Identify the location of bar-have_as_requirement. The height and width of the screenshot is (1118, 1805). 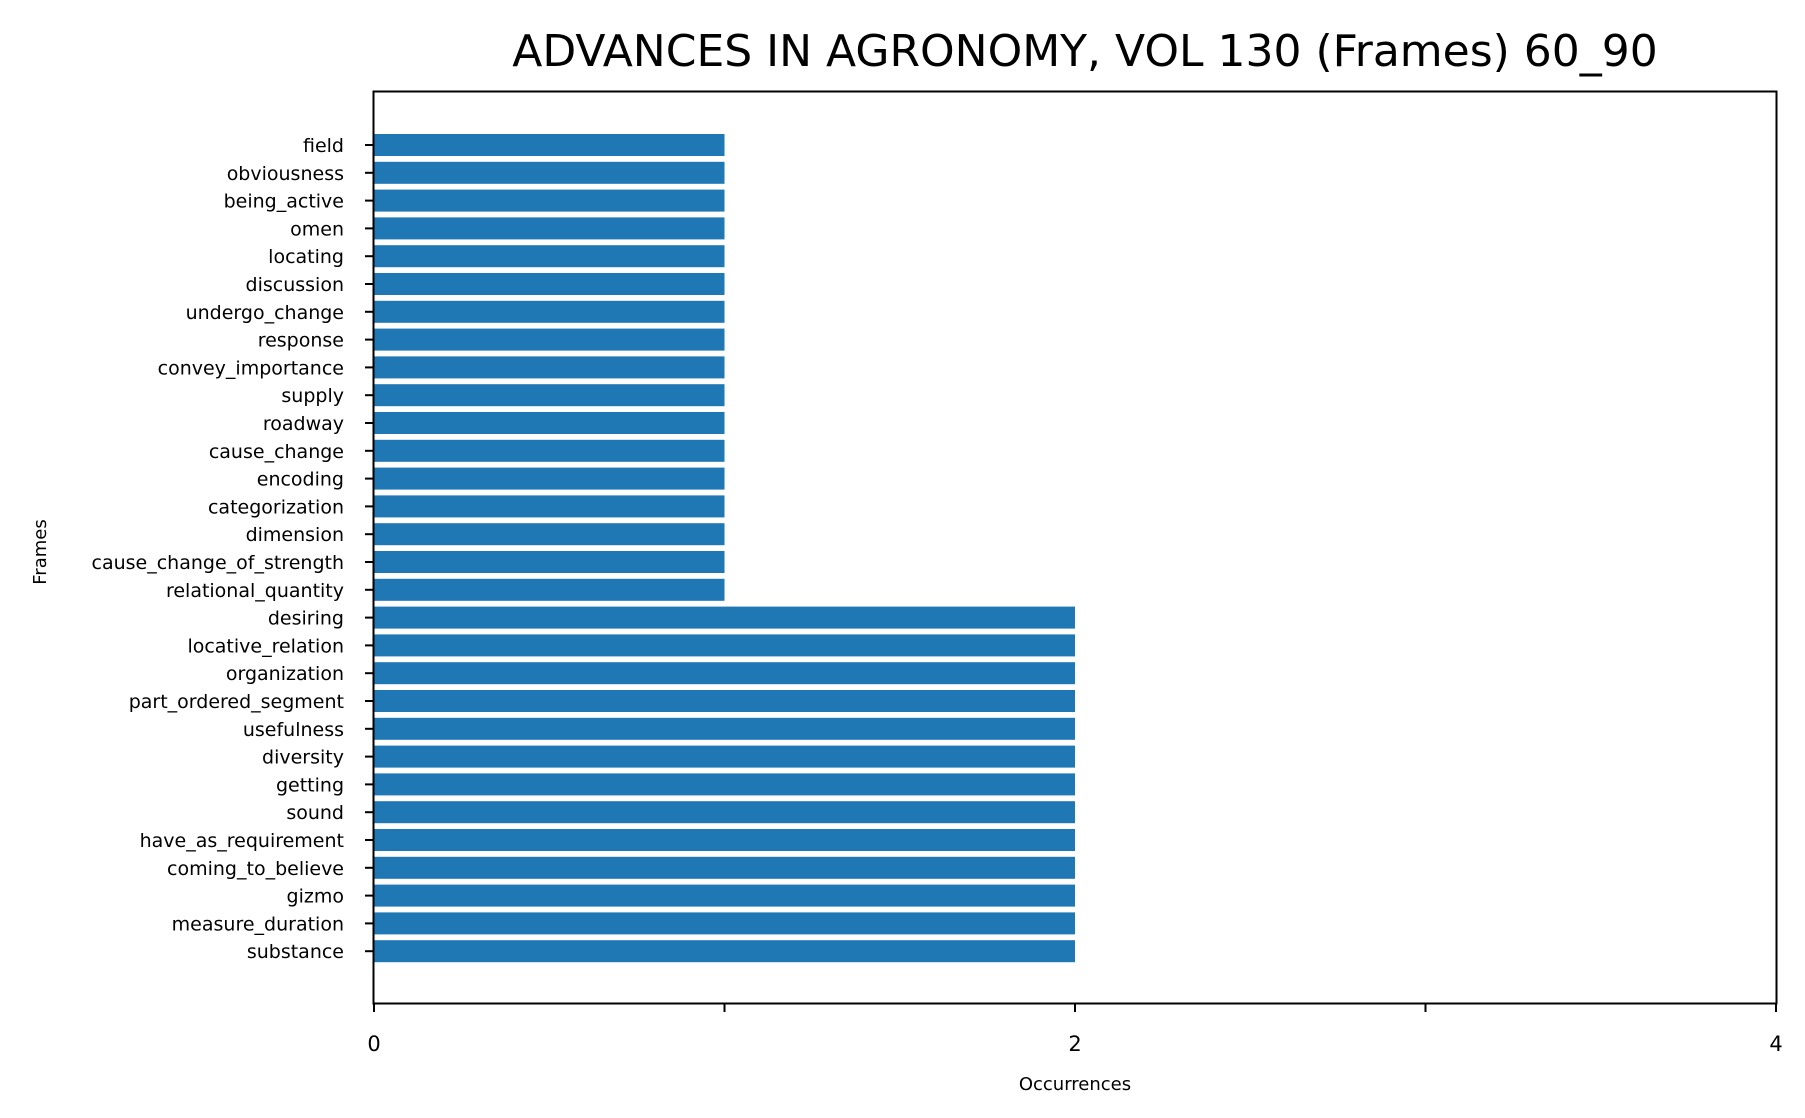
(724, 840).